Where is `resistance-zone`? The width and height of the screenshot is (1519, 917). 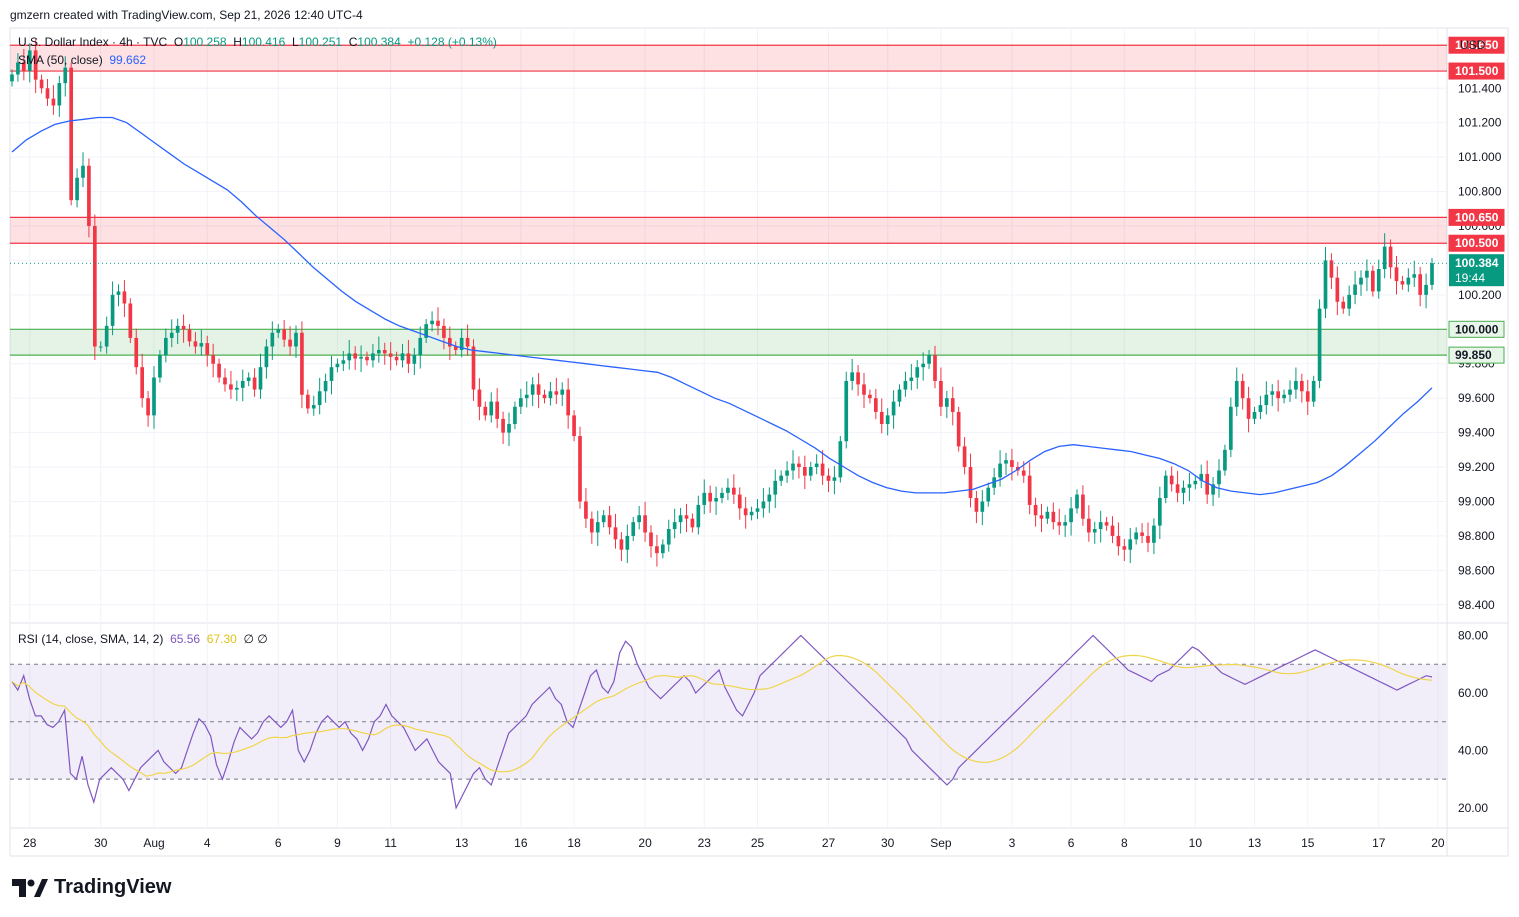 resistance-zone is located at coordinates (728, 58).